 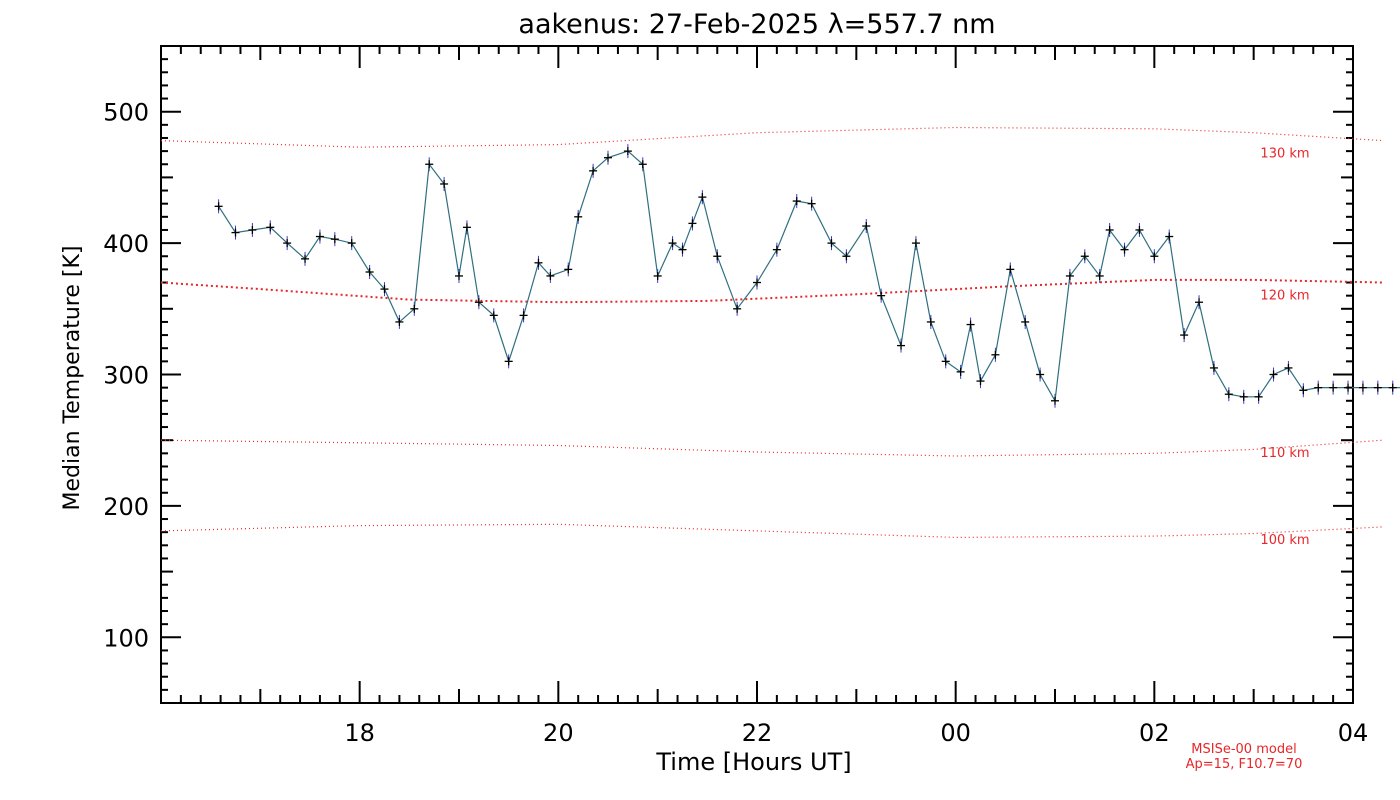 I want to click on y-tick-label: 300, so click(x=126, y=376).